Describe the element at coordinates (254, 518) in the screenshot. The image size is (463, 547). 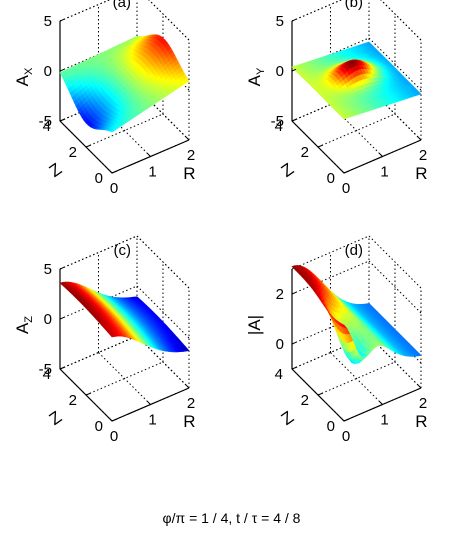
I see `caption-tau: τ` at that location.